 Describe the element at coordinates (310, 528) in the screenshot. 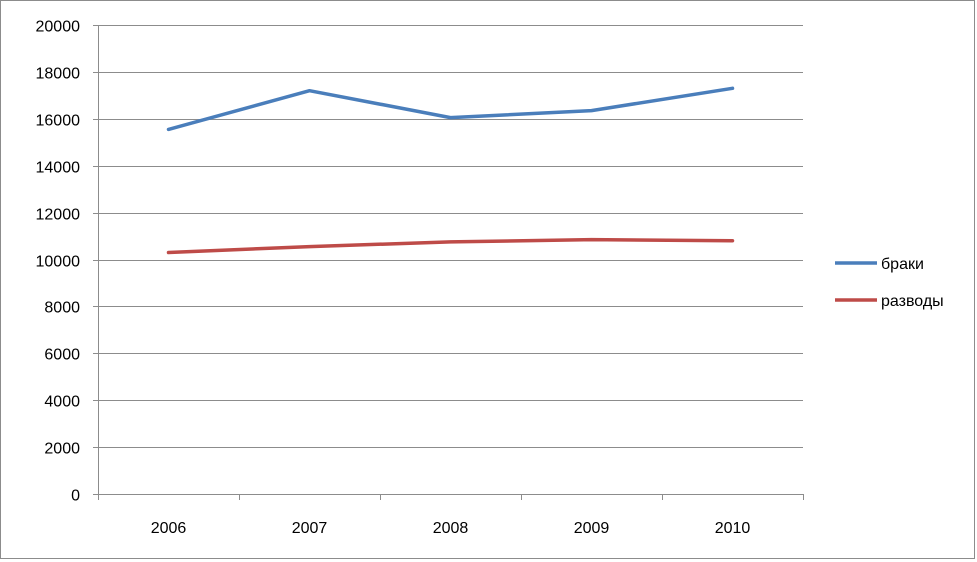

I see `x-tick-label-2007: 2007` at that location.